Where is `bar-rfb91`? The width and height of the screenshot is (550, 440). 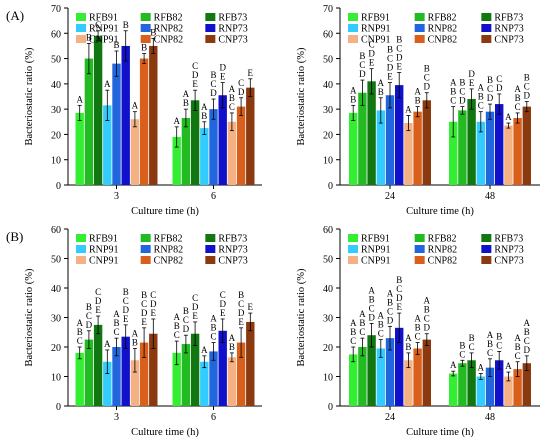
bar-rfb91 is located at coordinates (453, 389).